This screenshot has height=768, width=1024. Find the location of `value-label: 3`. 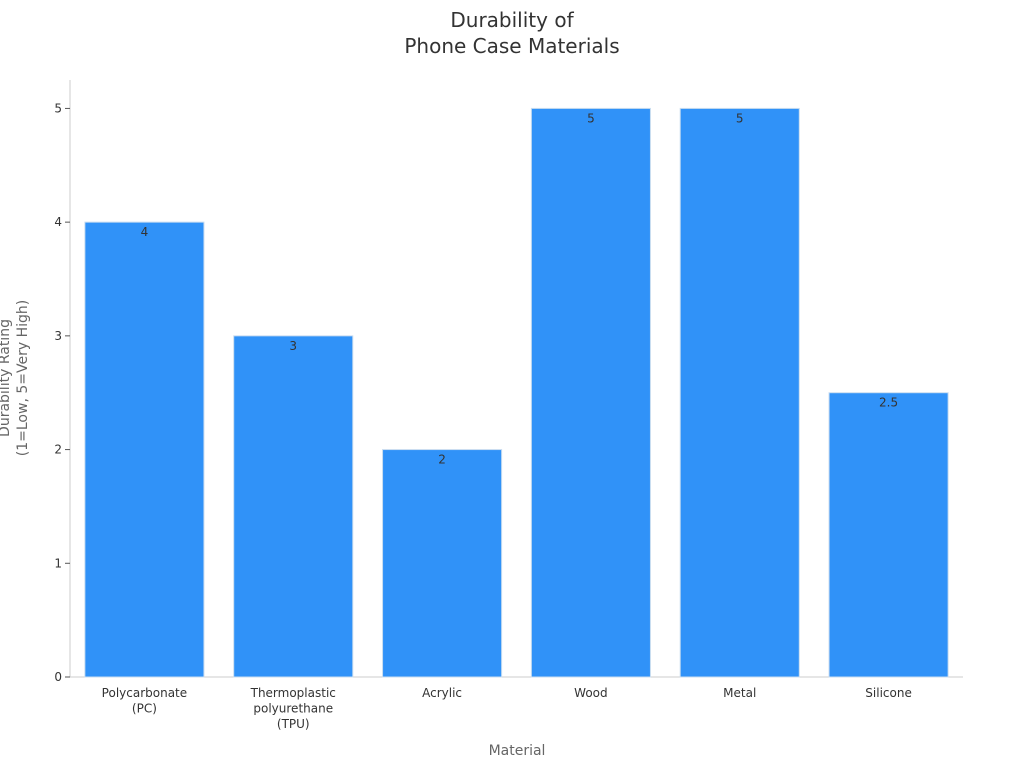

value-label: 3 is located at coordinates (293, 345).